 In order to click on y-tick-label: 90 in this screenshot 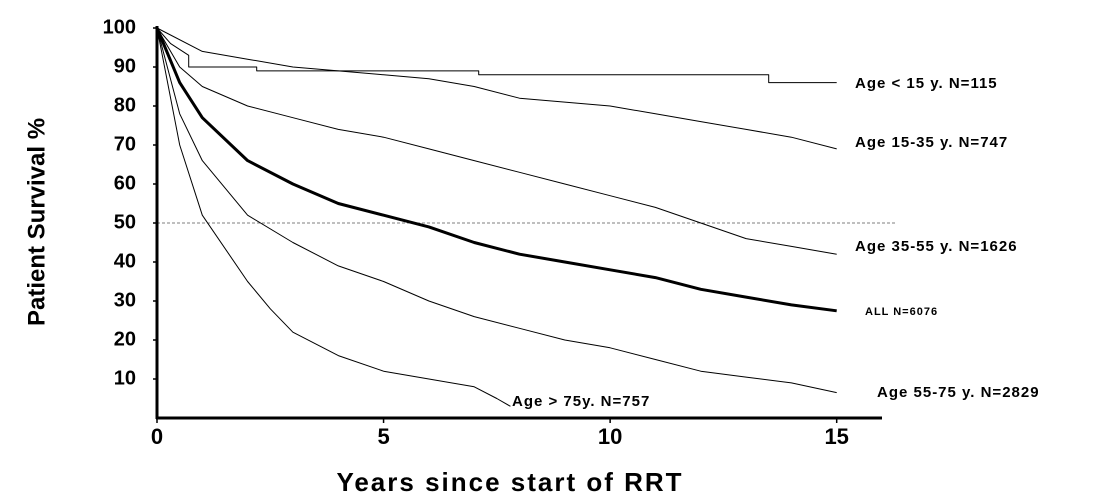, I will do `click(125, 66)`.